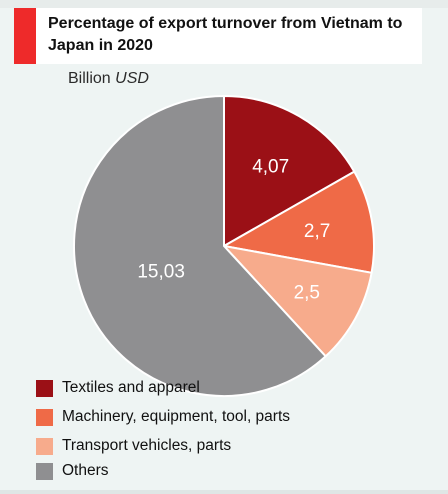  What do you see at coordinates (44, 388) in the screenshot?
I see `legend-swatch-textiles` at bounding box center [44, 388].